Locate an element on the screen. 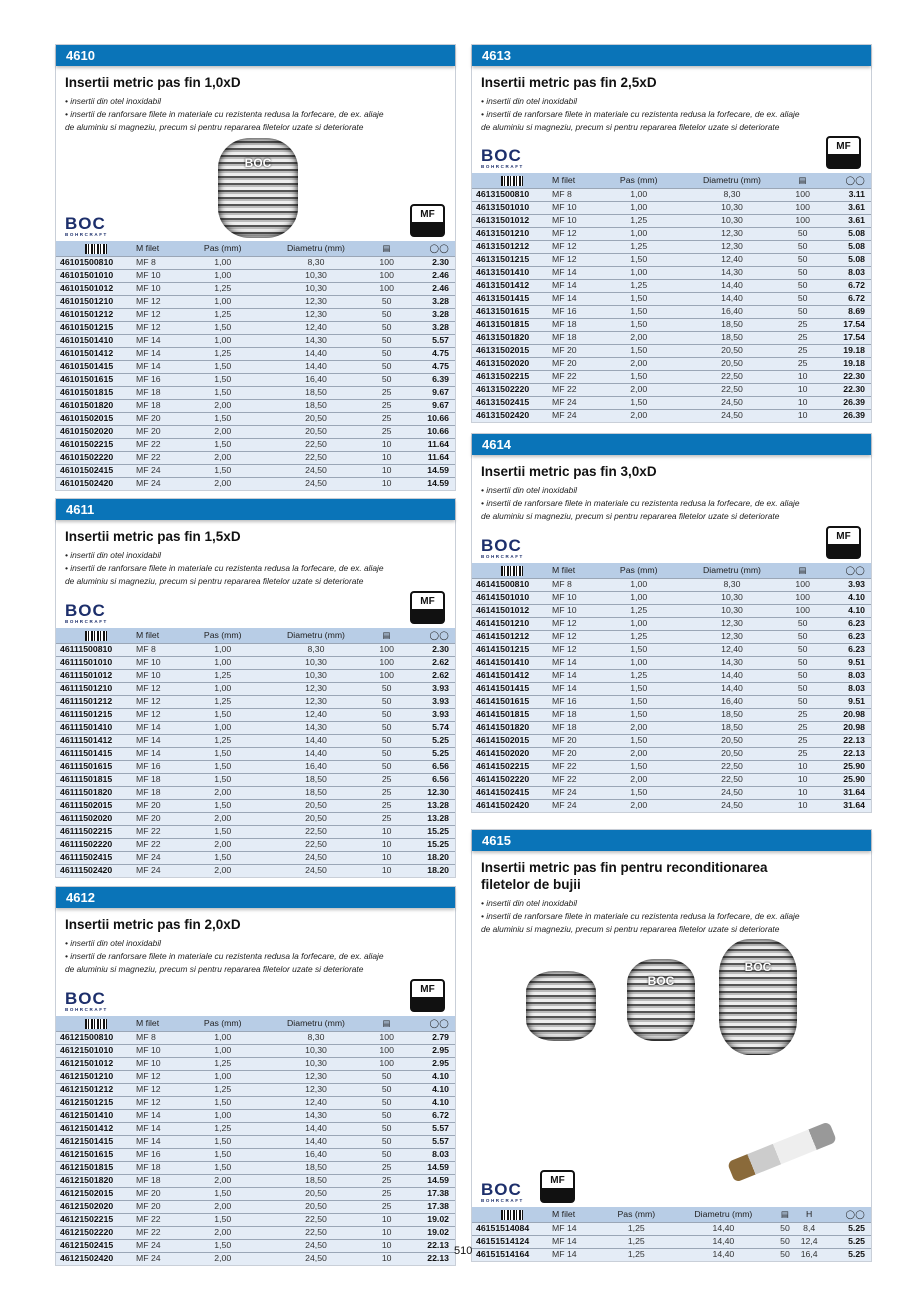 Image resolution: width=920 pixels, height=1301 pixels. table-row: 46141501212 MF 12 1,25 12,30 50 6.23 is located at coordinates (671, 636).